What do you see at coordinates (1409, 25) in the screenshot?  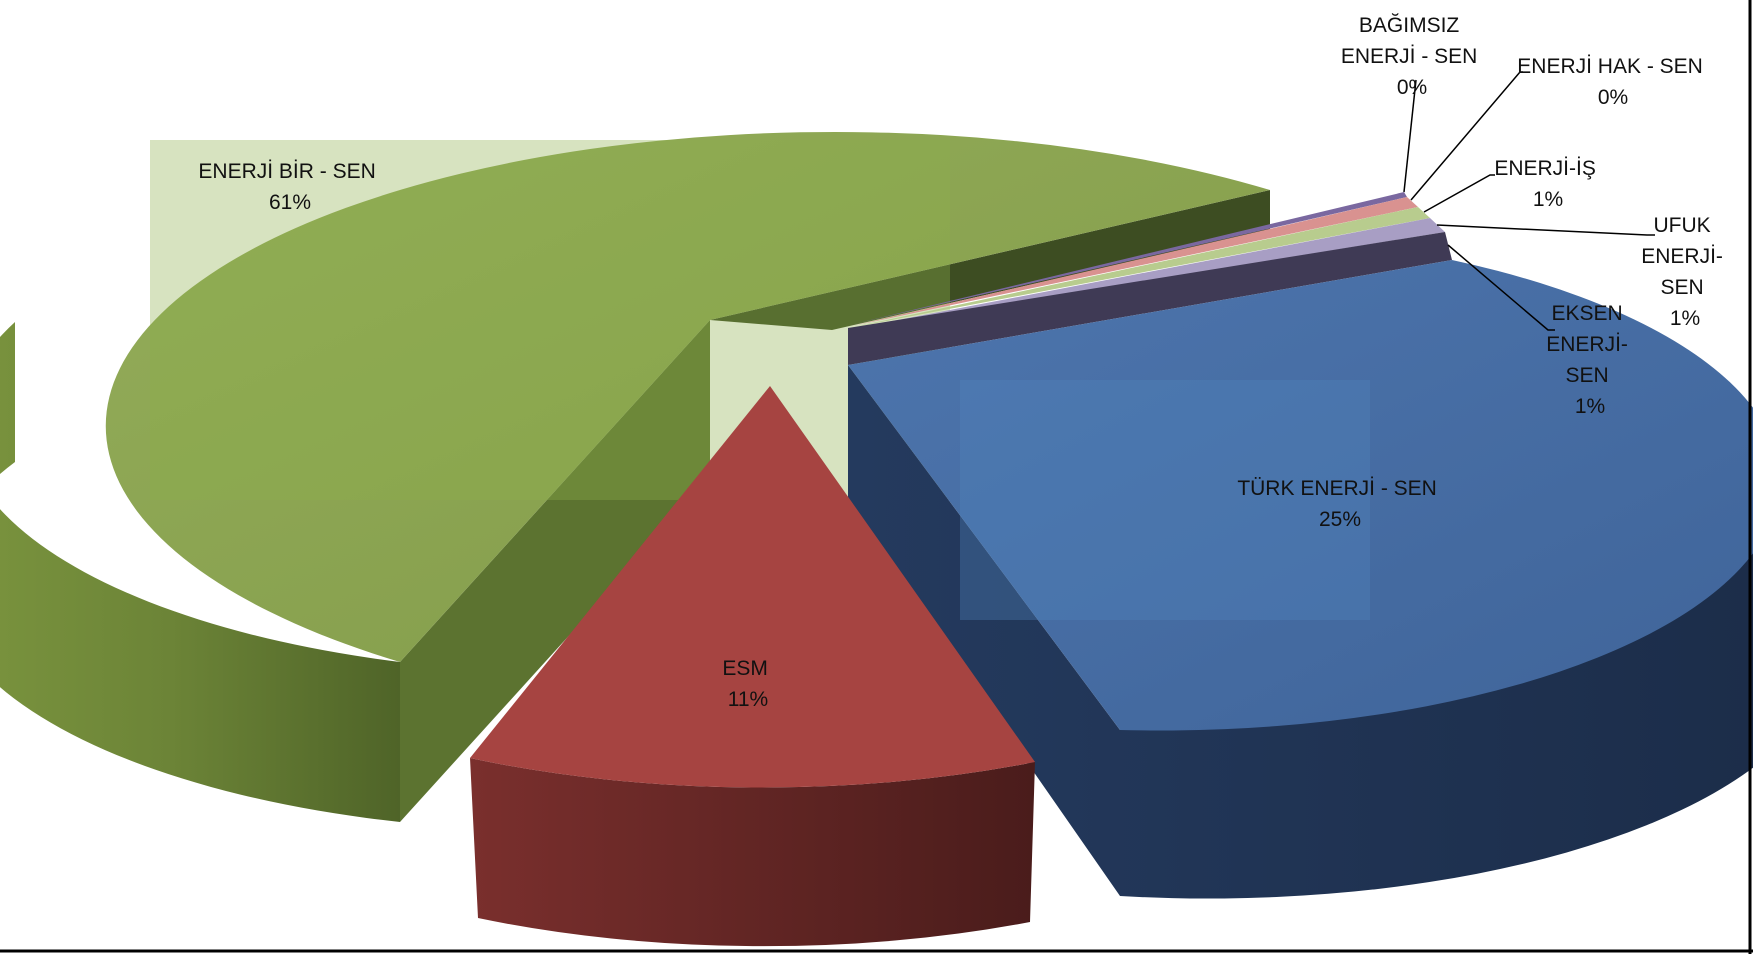 I see `label-bagimsiz-line1: BAĞIMSIZ` at bounding box center [1409, 25].